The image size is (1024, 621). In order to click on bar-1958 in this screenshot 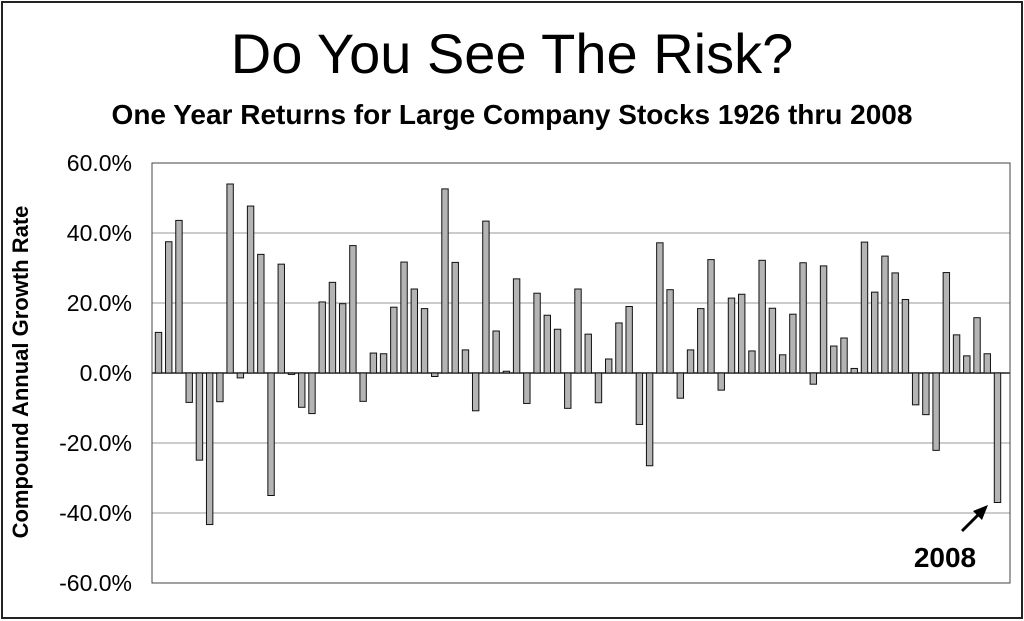, I will do `click(486, 297)`.